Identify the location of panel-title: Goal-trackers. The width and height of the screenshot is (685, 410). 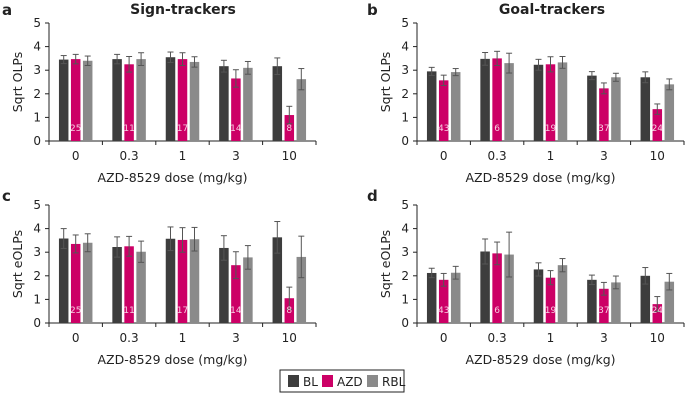
(552, 10).